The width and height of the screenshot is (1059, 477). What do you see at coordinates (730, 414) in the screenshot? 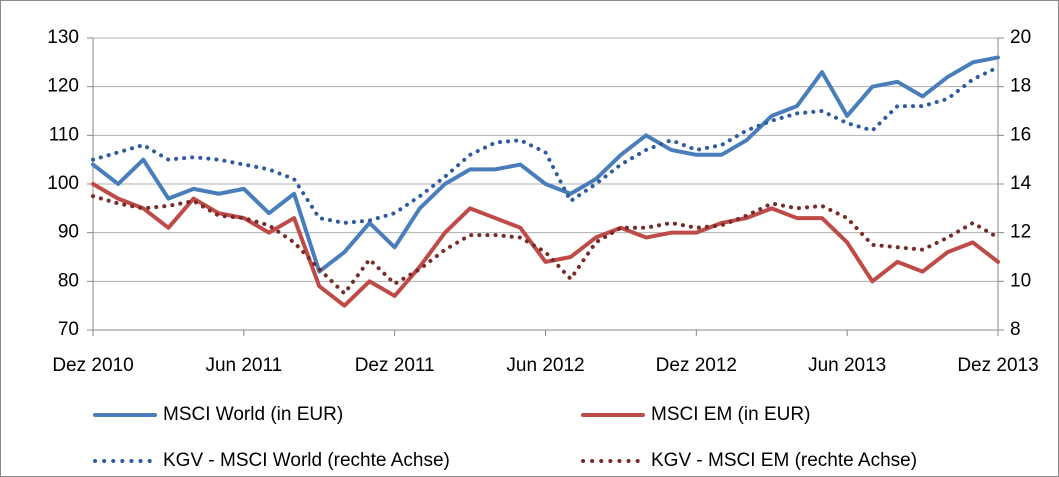
I see `legend-label: MSCI EM (in EUR)` at bounding box center [730, 414].